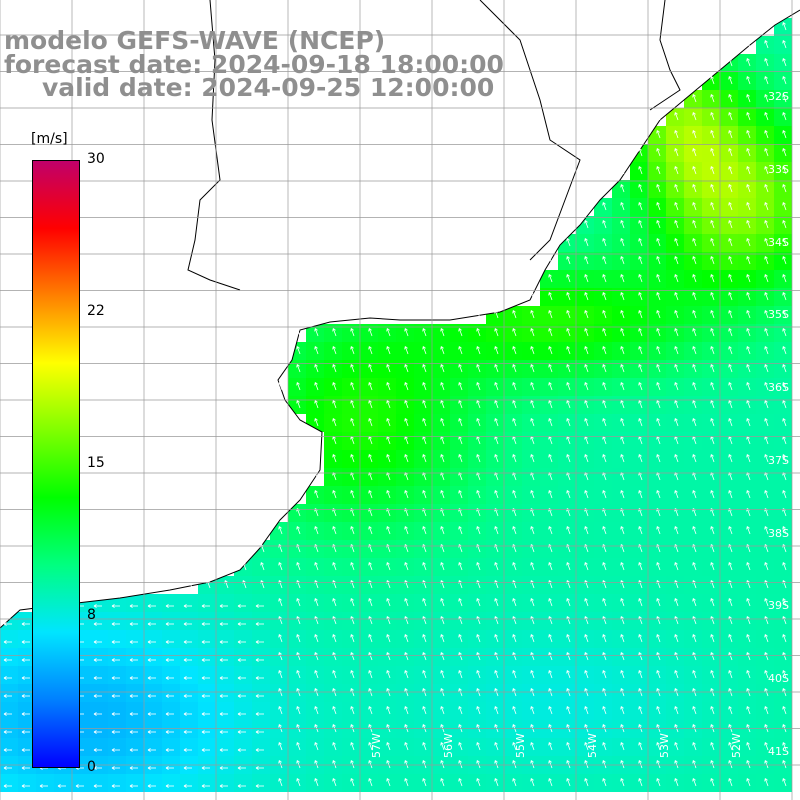 The height and width of the screenshot is (800, 800). Describe the element at coordinates (195, 40) in the screenshot. I see `model-title: modelo GEFS-WAVE (NCEP)` at that location.